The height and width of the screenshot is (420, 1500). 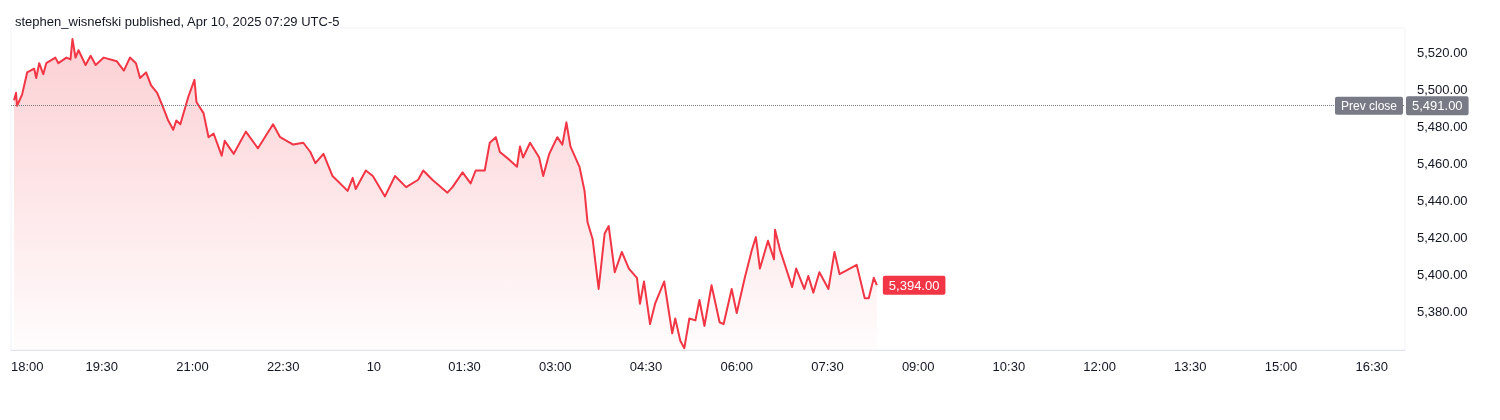 What do you see at coordinates (1009, 366) in the screenshot?
I see `x-tick-label: 10:30` at bounding box center [1009, 366].